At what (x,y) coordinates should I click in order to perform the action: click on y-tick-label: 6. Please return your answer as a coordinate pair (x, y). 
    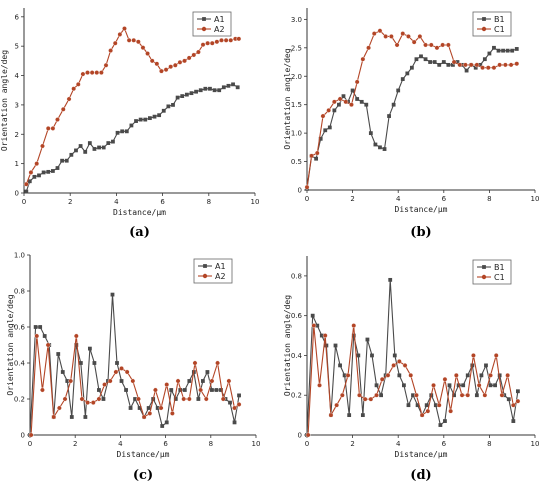
    Looking at the image, I should click on (17, 17).